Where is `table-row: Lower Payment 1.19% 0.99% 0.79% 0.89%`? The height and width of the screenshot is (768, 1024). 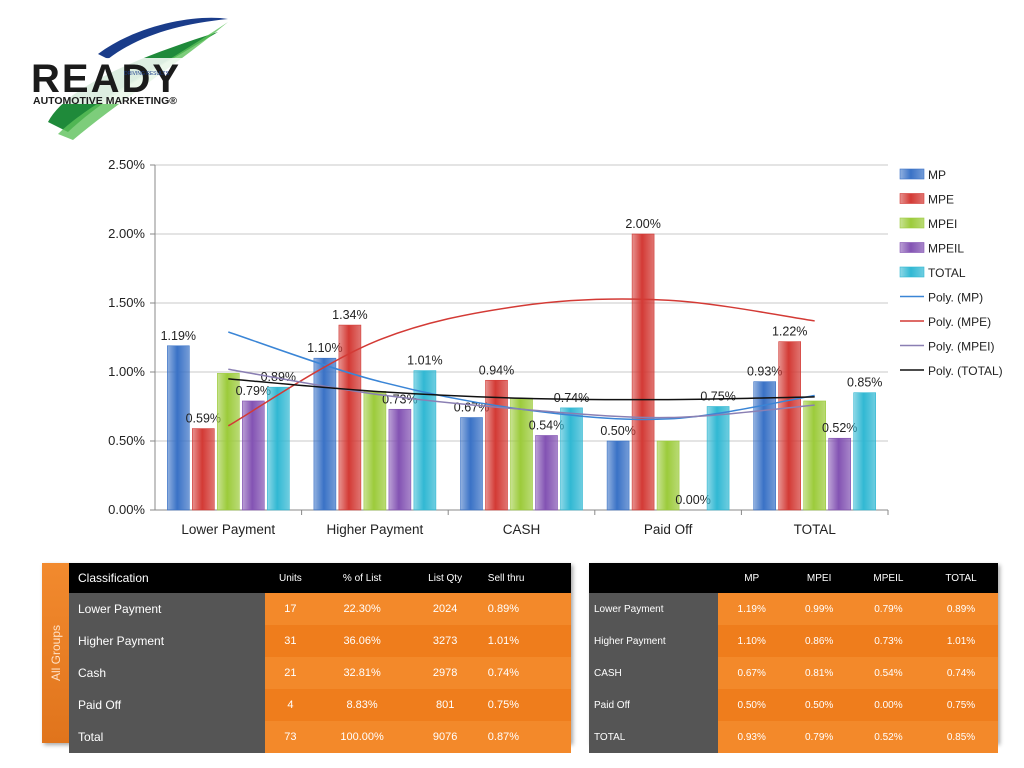
table-row: Lower Payment 1.19% 0.99% 0.79% 0.89% is located at coordinates (793, 609).